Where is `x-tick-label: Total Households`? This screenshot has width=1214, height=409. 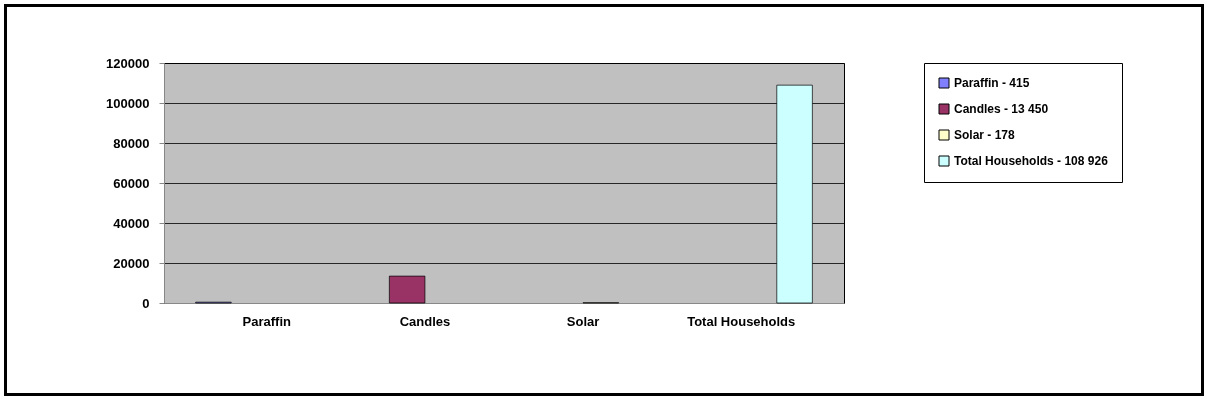 x-tick-label: Total Households is located at coordinates (741, 321).